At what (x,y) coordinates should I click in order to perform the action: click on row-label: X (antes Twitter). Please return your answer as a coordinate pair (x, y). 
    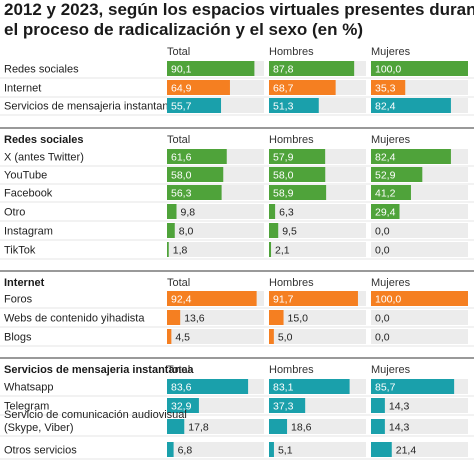
    Looking at the image, I should click on (44, 158).